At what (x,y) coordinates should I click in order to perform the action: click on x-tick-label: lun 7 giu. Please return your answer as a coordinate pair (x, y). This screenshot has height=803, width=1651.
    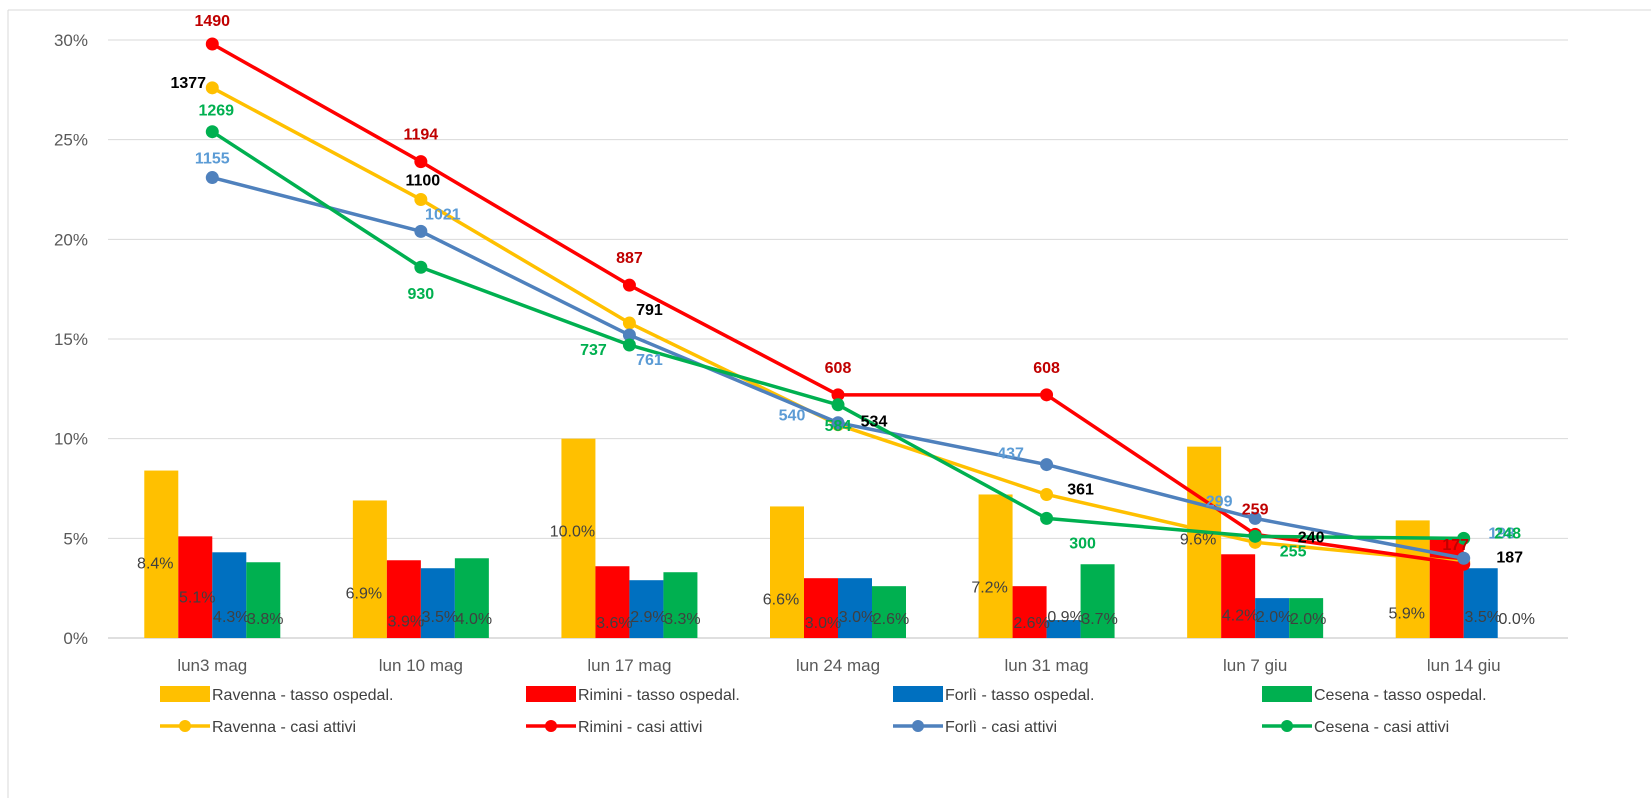
    Looking at the image, I should click on (1255, 665).